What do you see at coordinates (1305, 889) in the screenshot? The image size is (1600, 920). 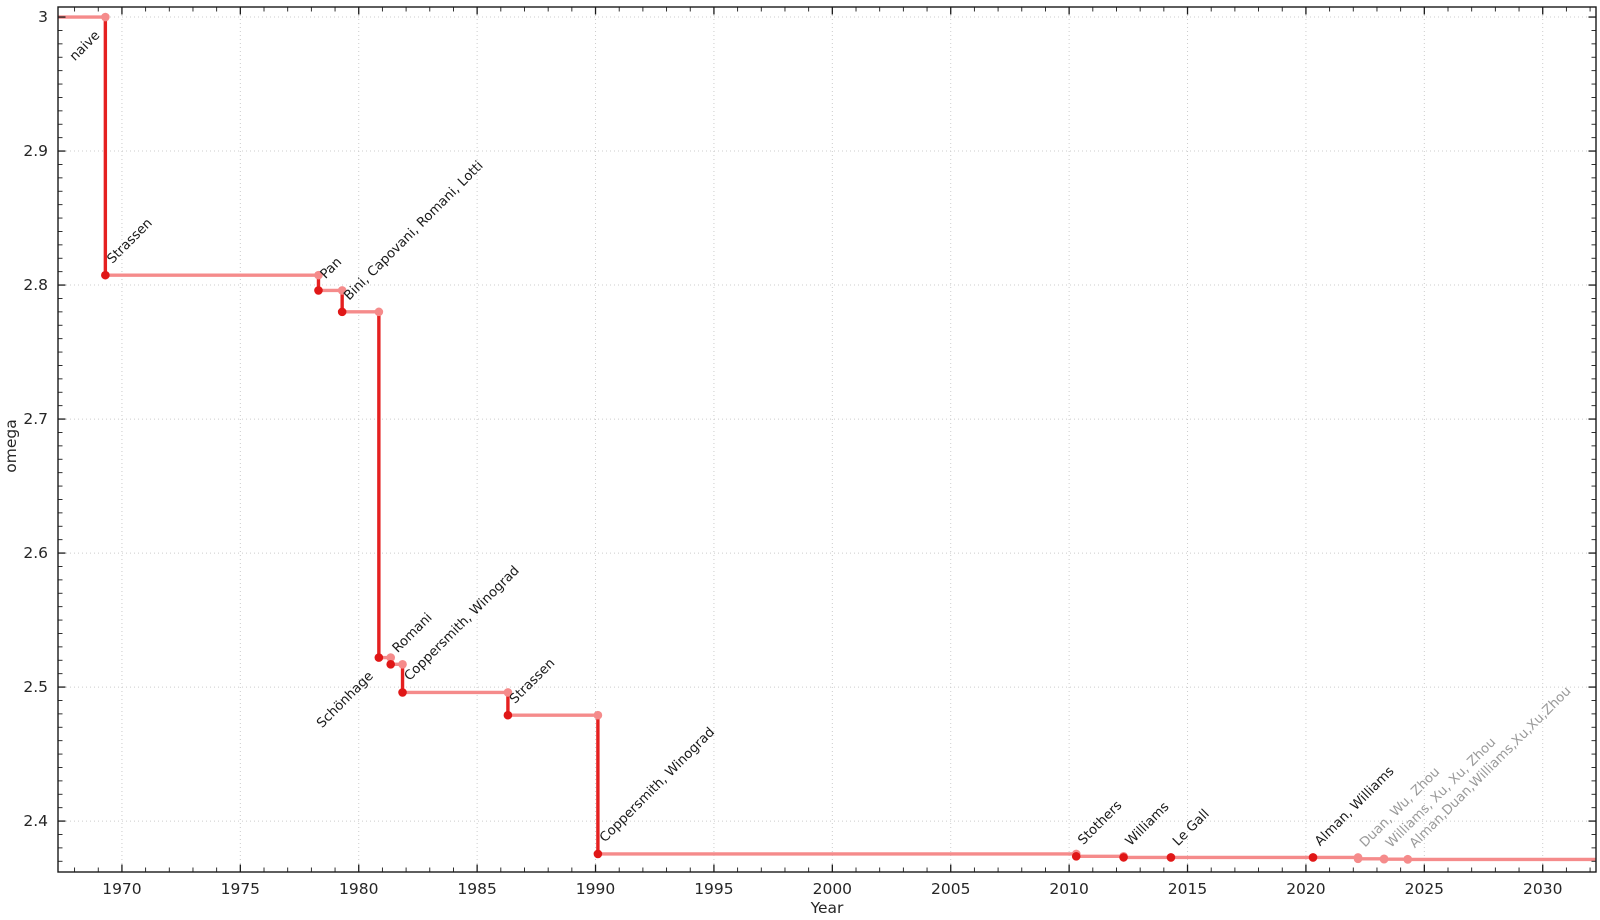 I see `x-tick-label: 2020` at bounding box center [1305, 889].